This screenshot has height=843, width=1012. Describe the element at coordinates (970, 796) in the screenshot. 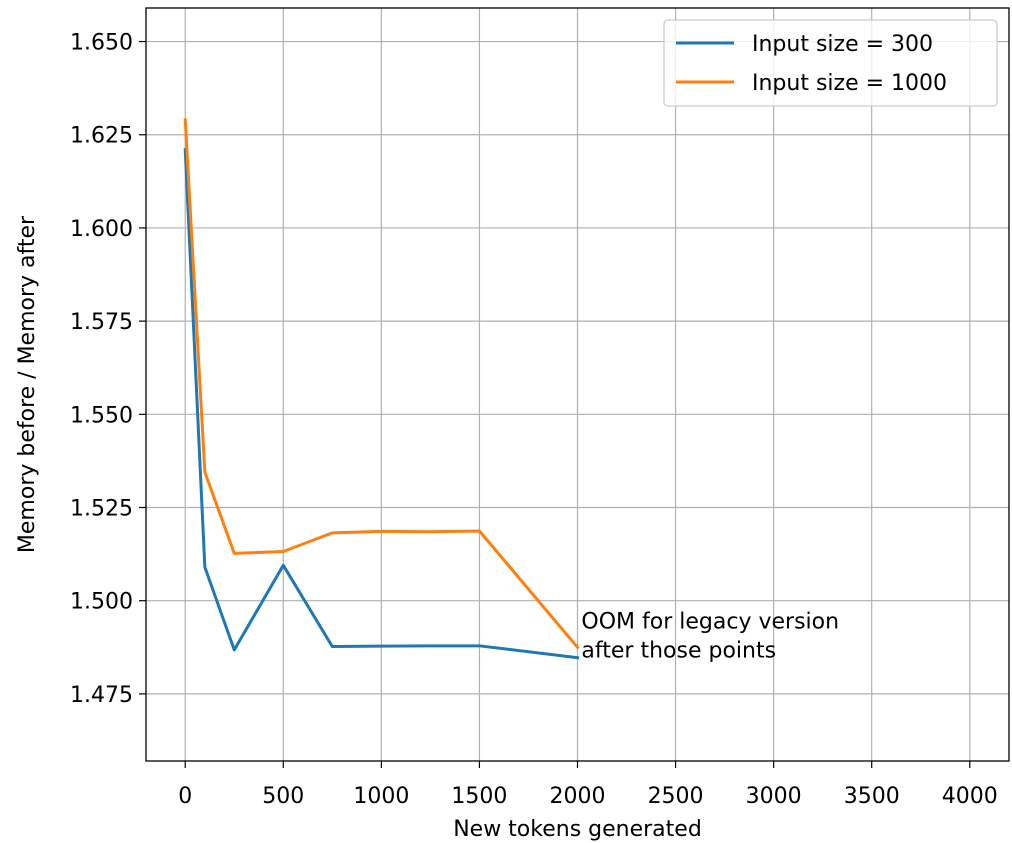

I see `x-tick-label: 4000` at that location.